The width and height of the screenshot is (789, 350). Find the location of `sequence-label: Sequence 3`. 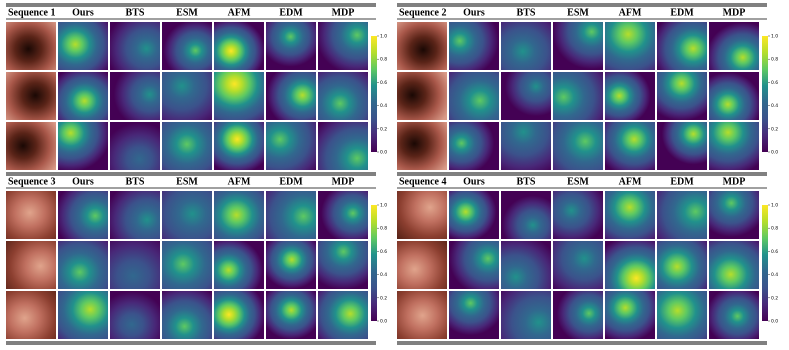

sequence-label: Sequence 3 is located at coordinates (32, 181).